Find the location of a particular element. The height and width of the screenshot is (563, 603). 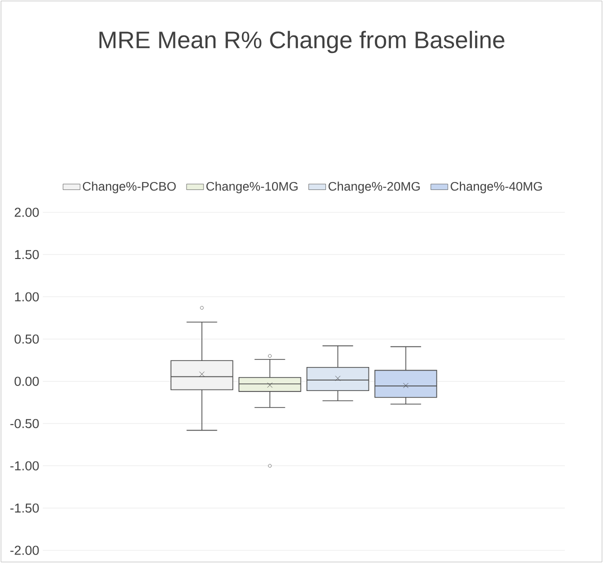

y-tick-label: 0.50 is located at coordinates (26, 339).